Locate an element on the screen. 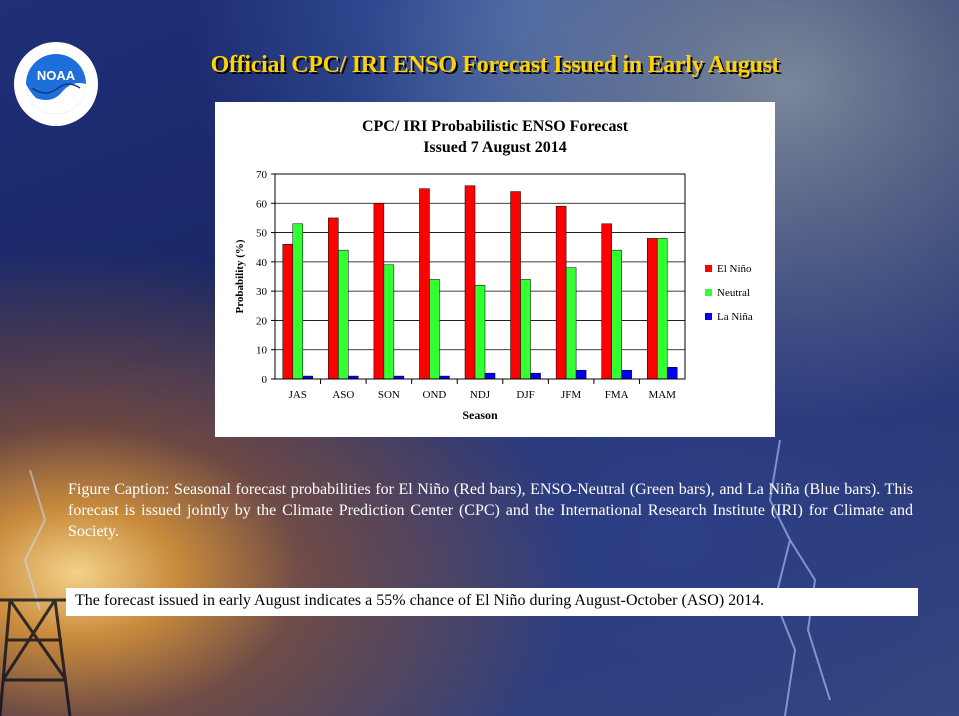 Image resolution: width=959 pixels, height=716 pixels. noaa-logo: NOAA is located at coordinates (56, 84).